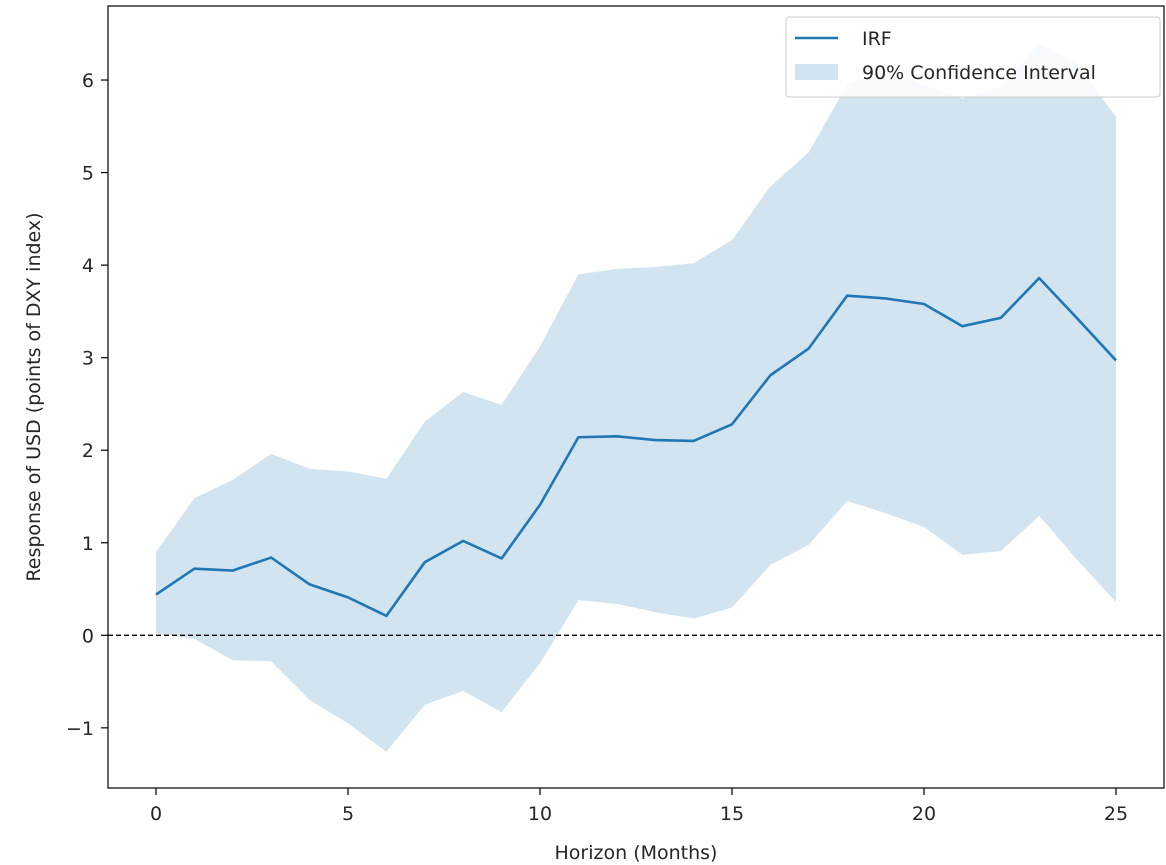  I want to click on legend-box, so click(973, 57).